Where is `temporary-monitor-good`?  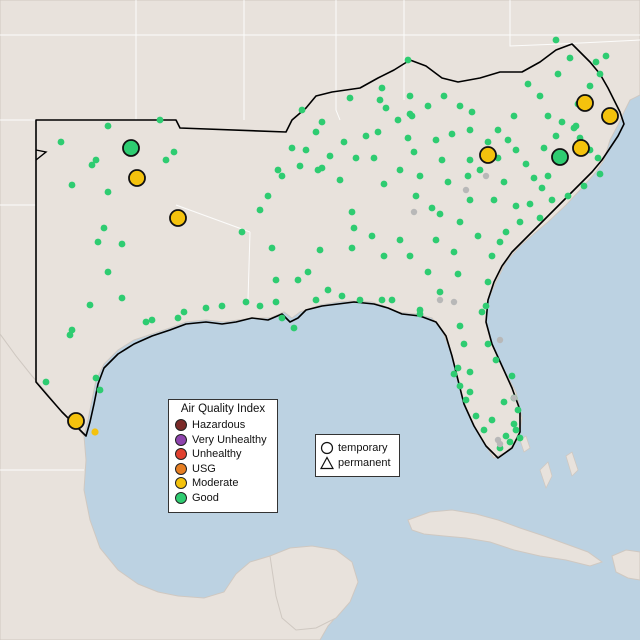 temporary-monitor-good is located at coordinates (560, 157).